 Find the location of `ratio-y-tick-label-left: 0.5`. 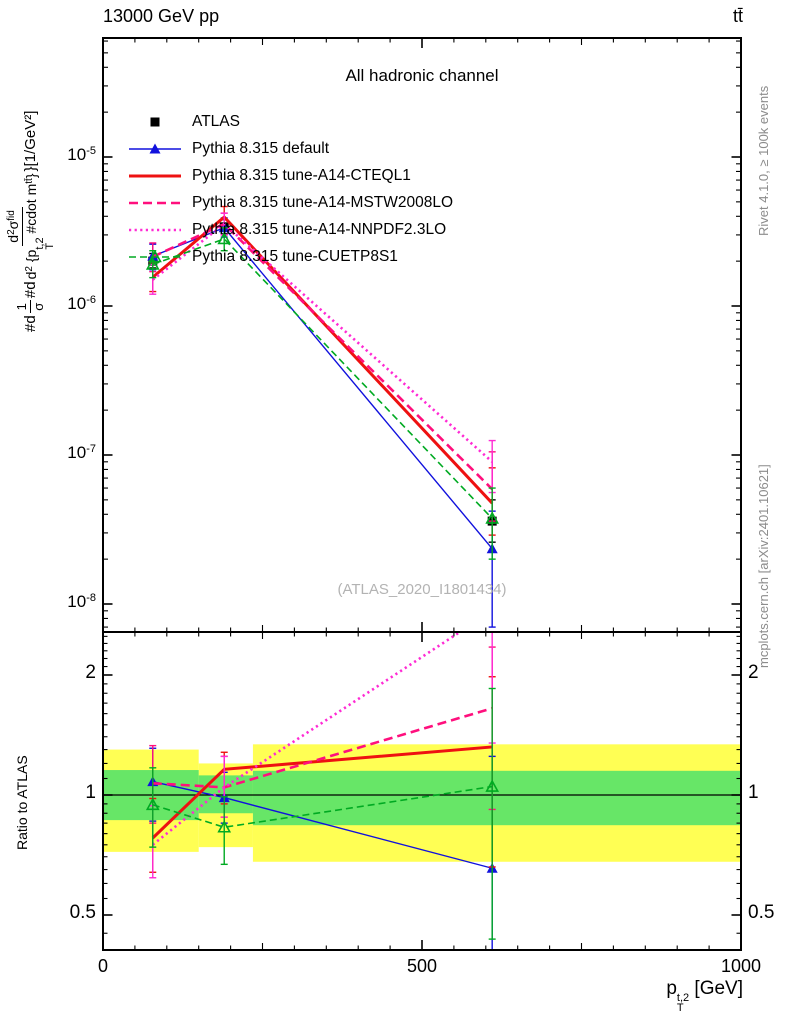

ratio-y-tick-label-left: 0.5 is located at coordinates (82, 912).